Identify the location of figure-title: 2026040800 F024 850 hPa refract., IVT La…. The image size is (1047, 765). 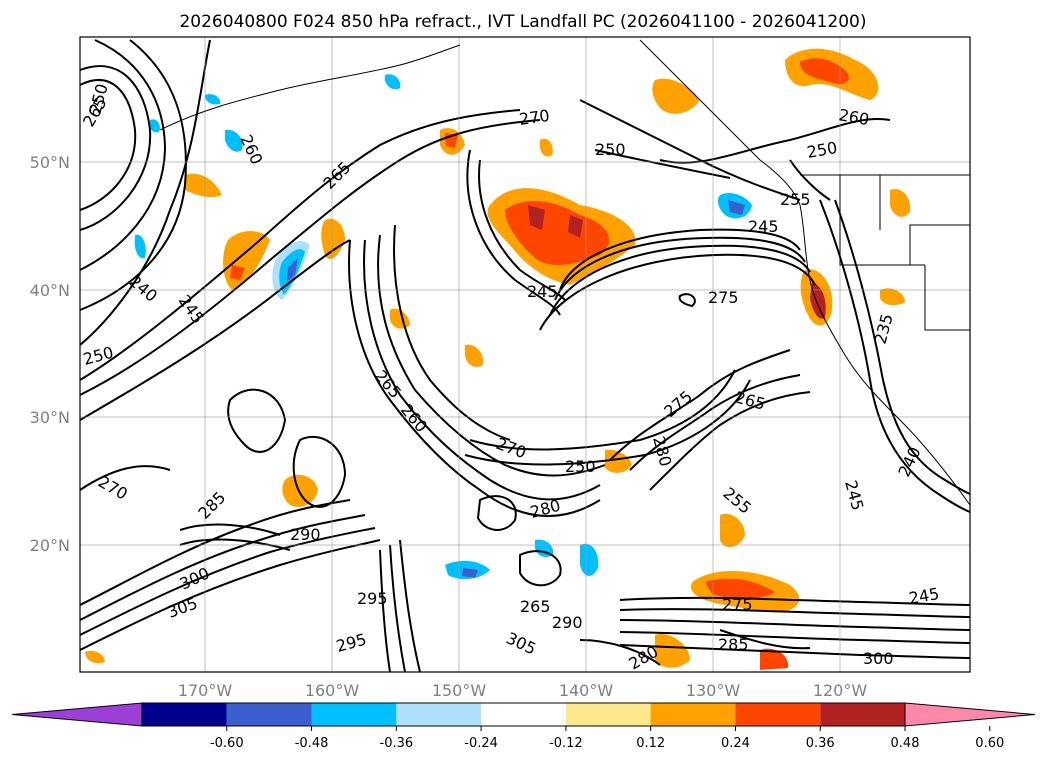
(522, 22).